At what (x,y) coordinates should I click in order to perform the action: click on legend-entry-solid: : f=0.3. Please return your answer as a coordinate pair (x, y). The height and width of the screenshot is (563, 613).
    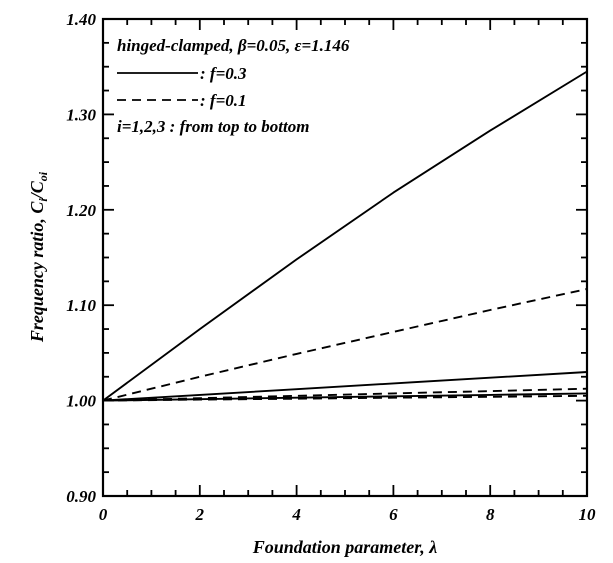
    Looking at the image, I should click on (223, 73).